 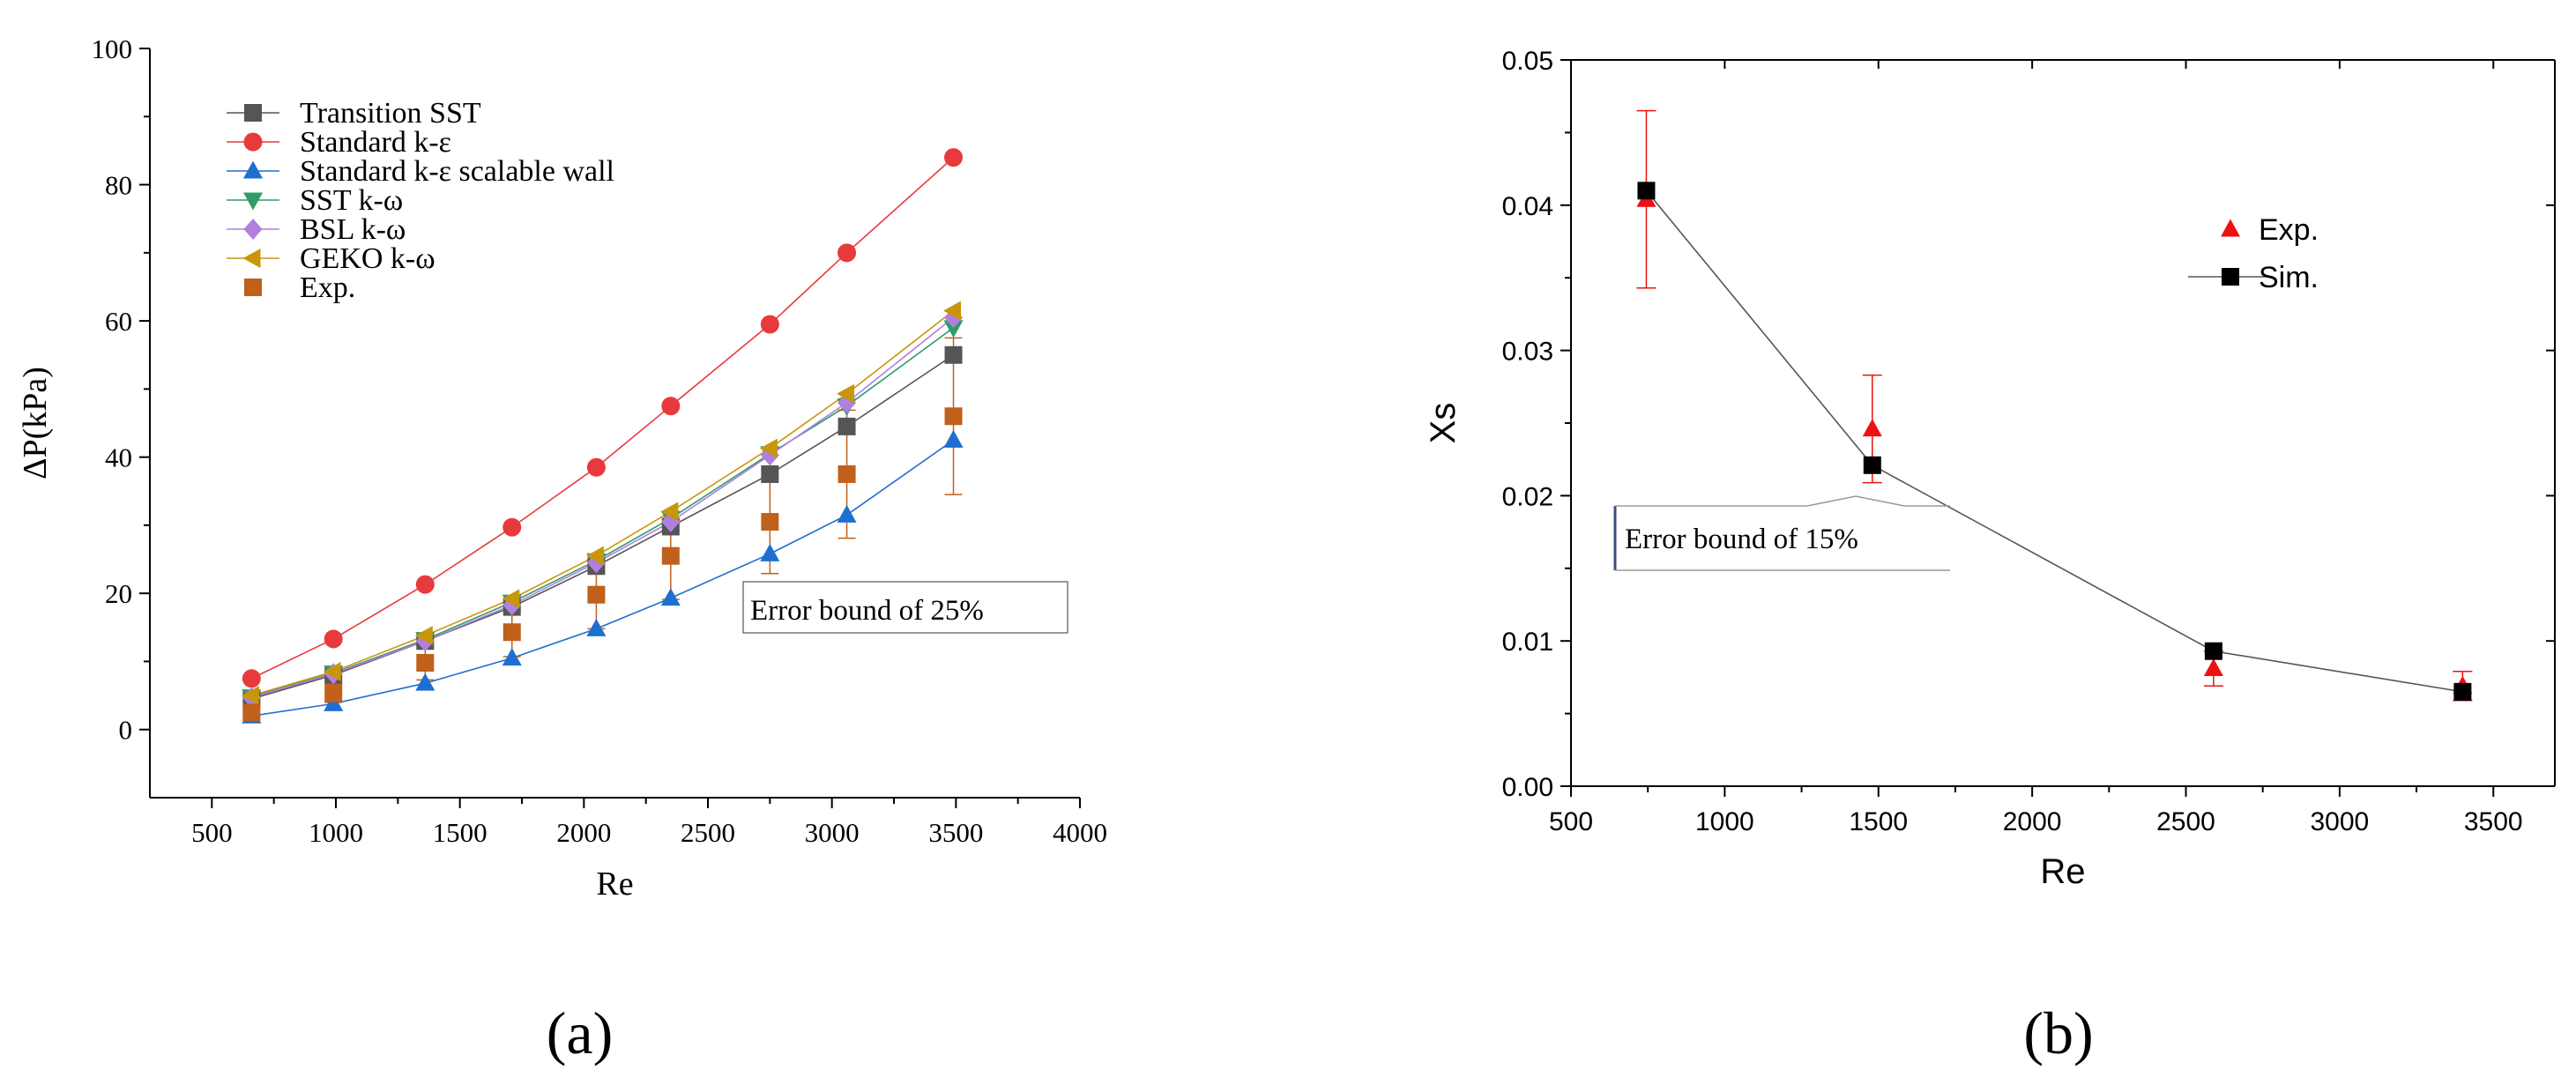 I want to click on annotation-box, so click(x=905, y=607).